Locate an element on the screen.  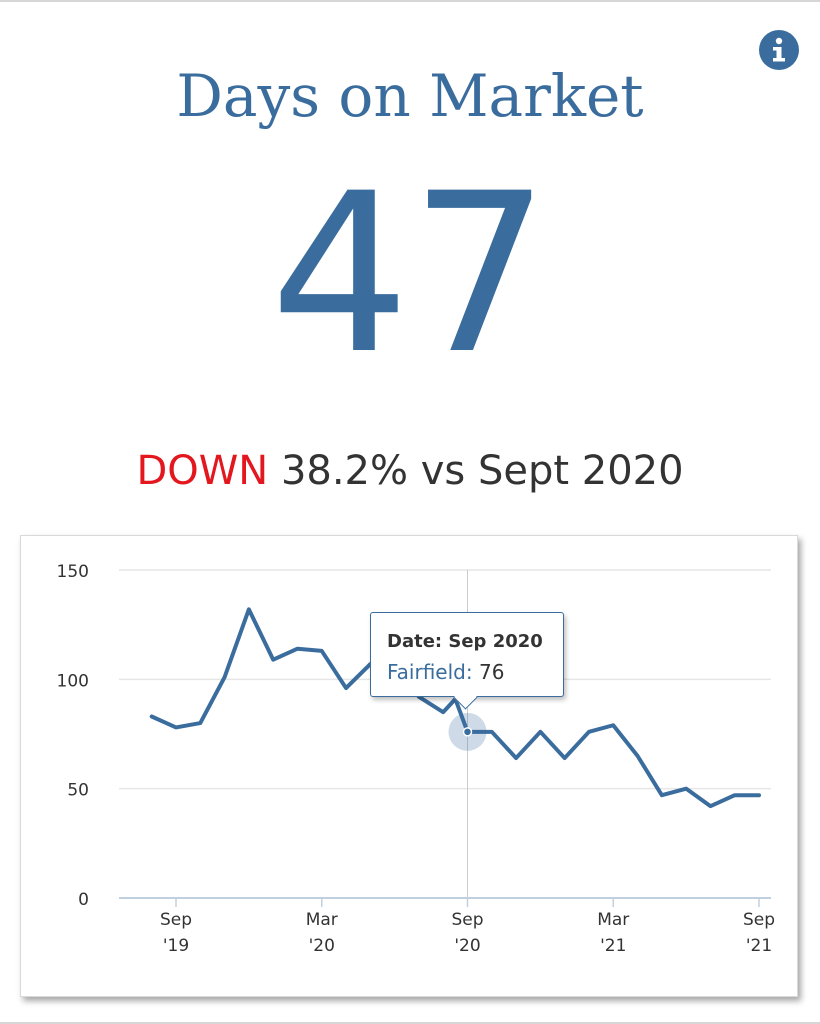
metric-value: 47 is located at coordinates (410, 274).